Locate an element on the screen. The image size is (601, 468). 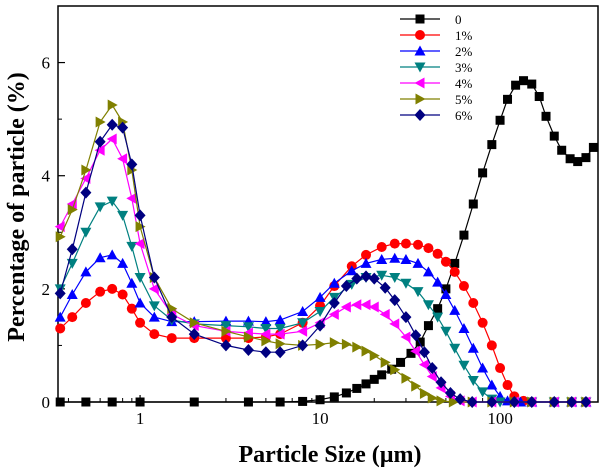
legend-item: 6% is located at coordinates (436, 115).